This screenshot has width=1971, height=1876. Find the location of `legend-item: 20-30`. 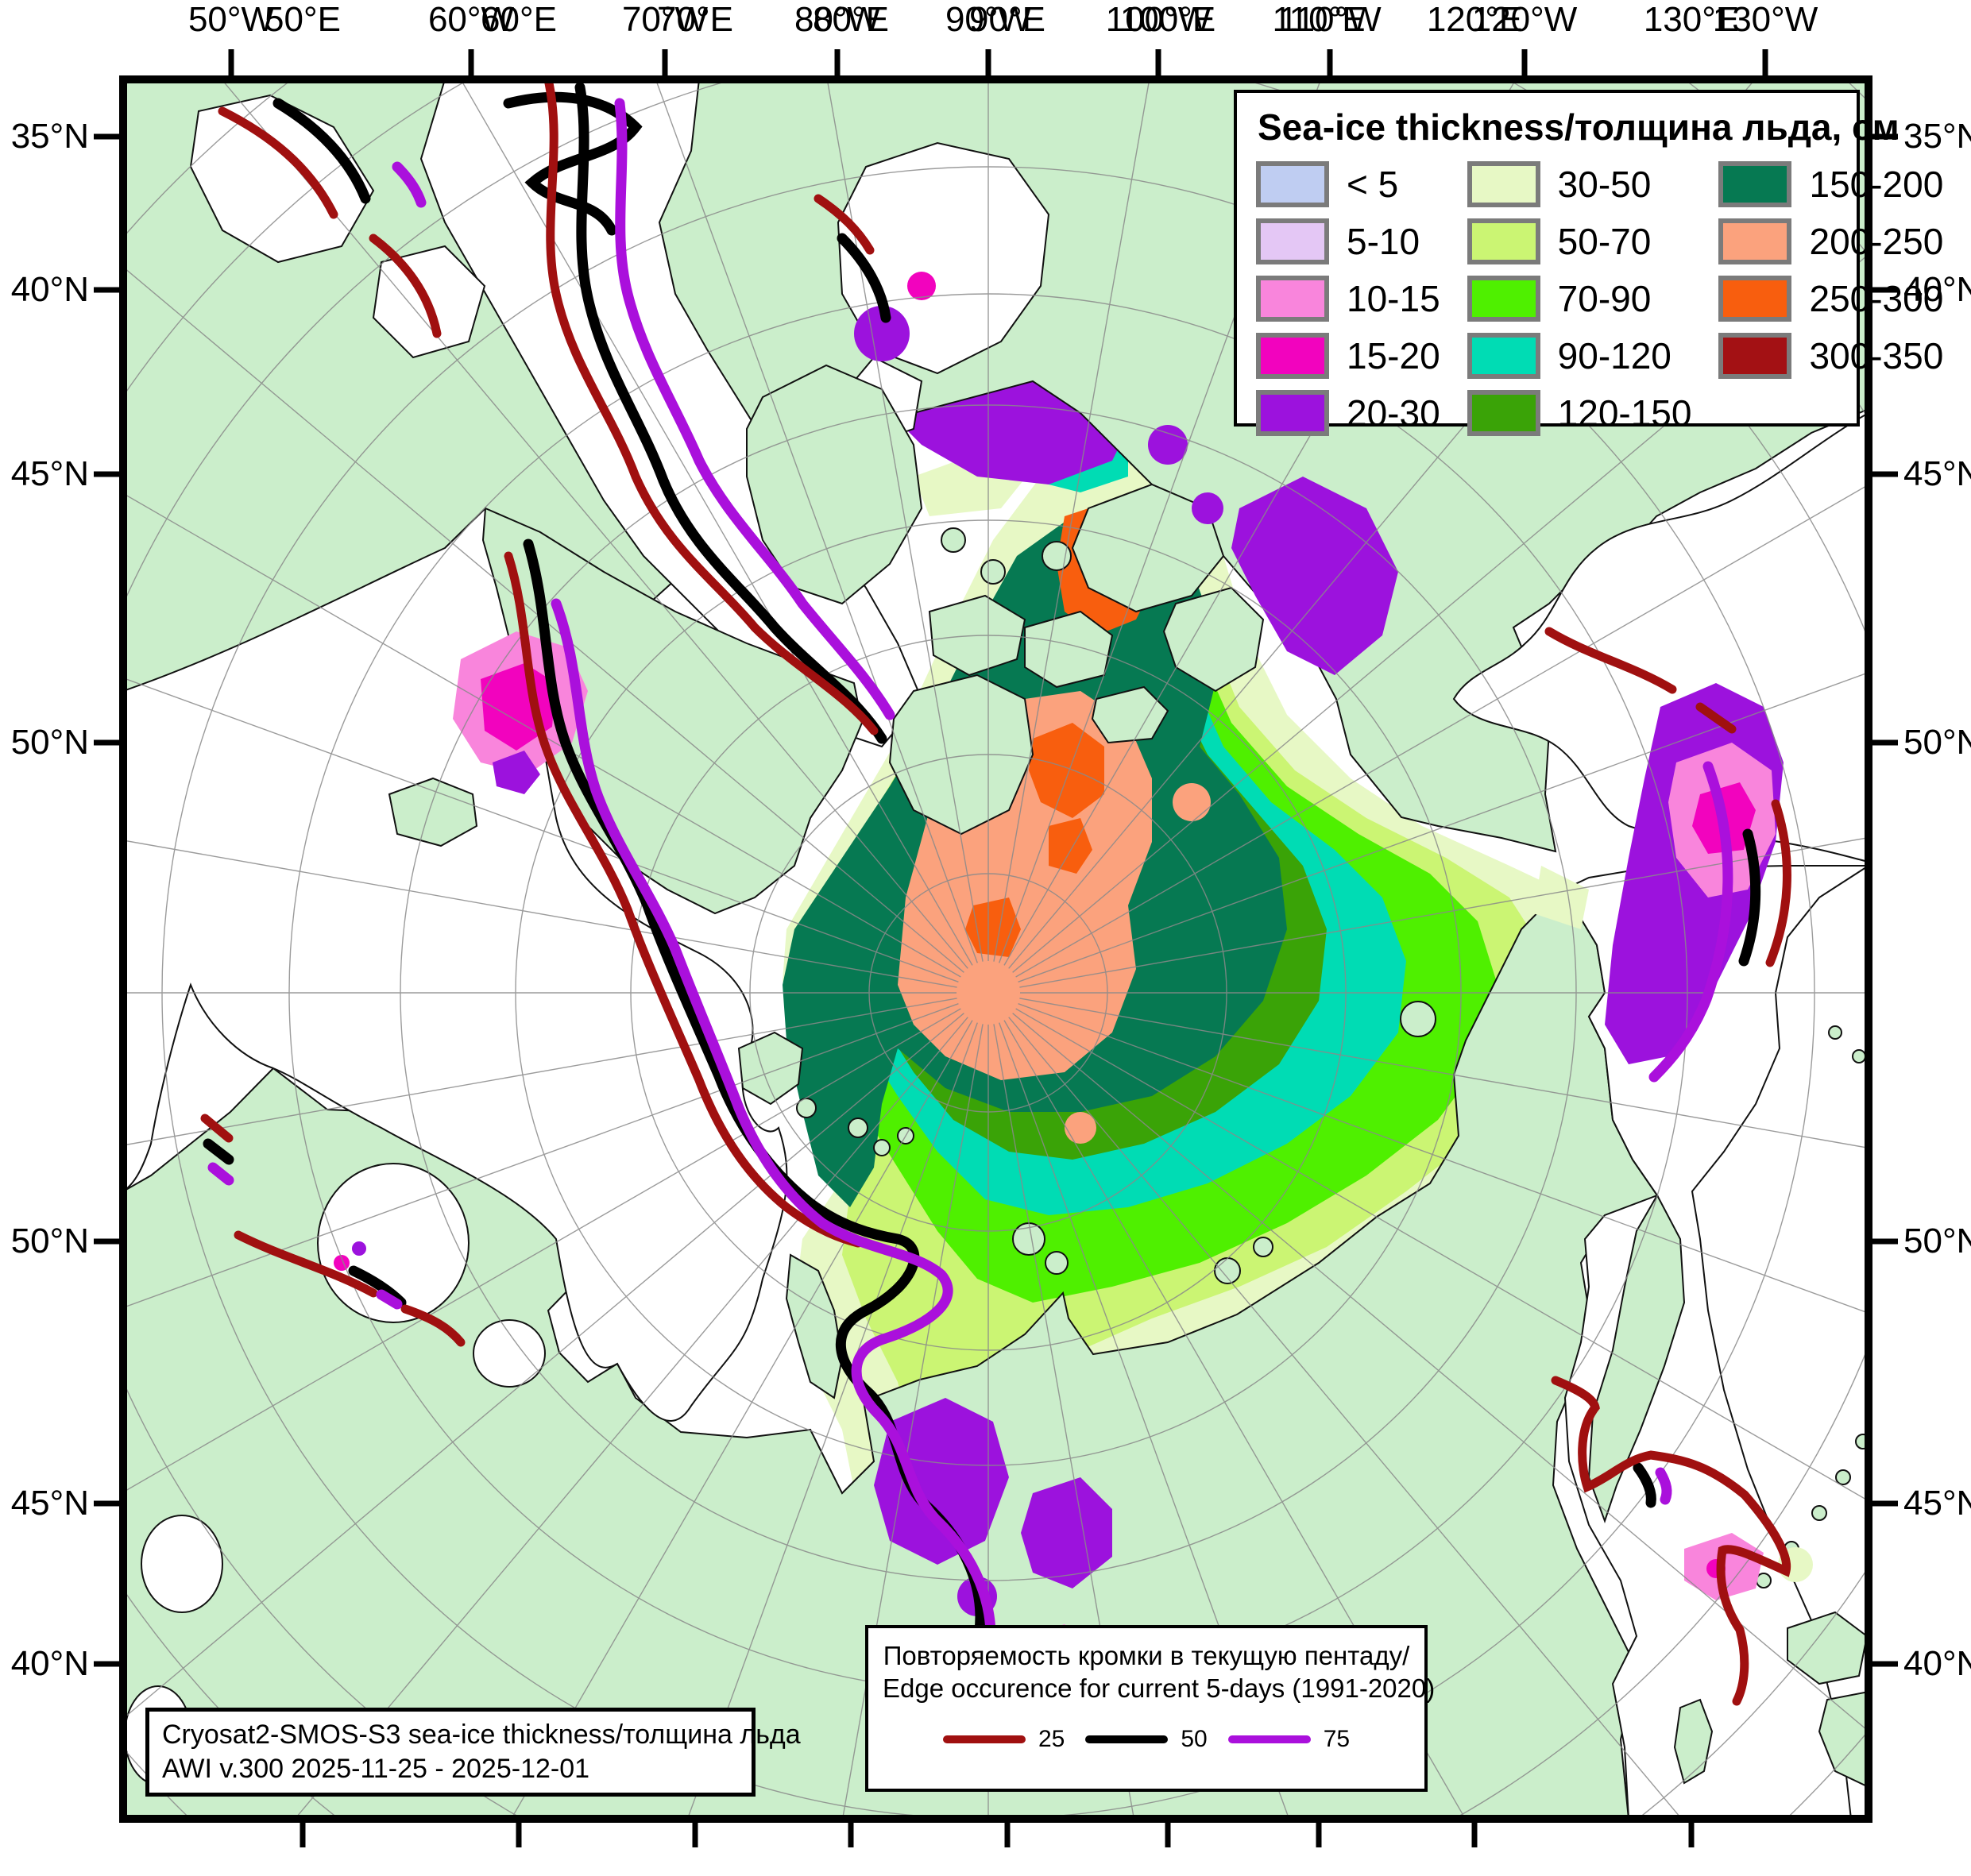

legend-item: 20-30 is located at coordinates (1348, 413).